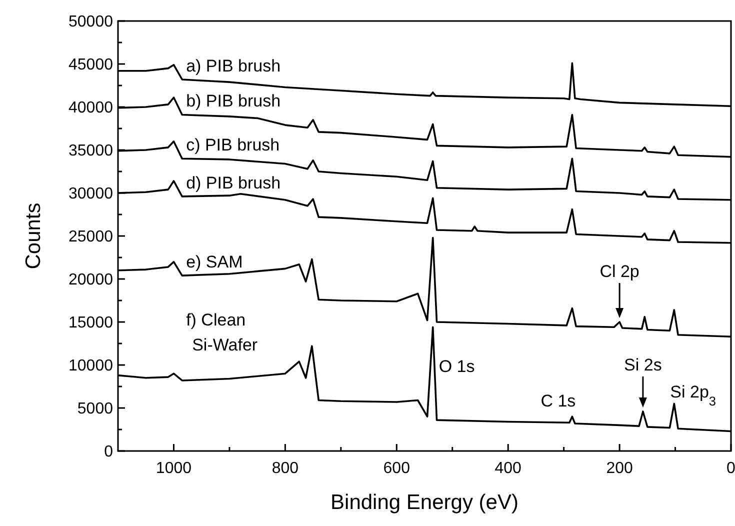  I want to click on x-tick-label: 600, so click(396, 468).